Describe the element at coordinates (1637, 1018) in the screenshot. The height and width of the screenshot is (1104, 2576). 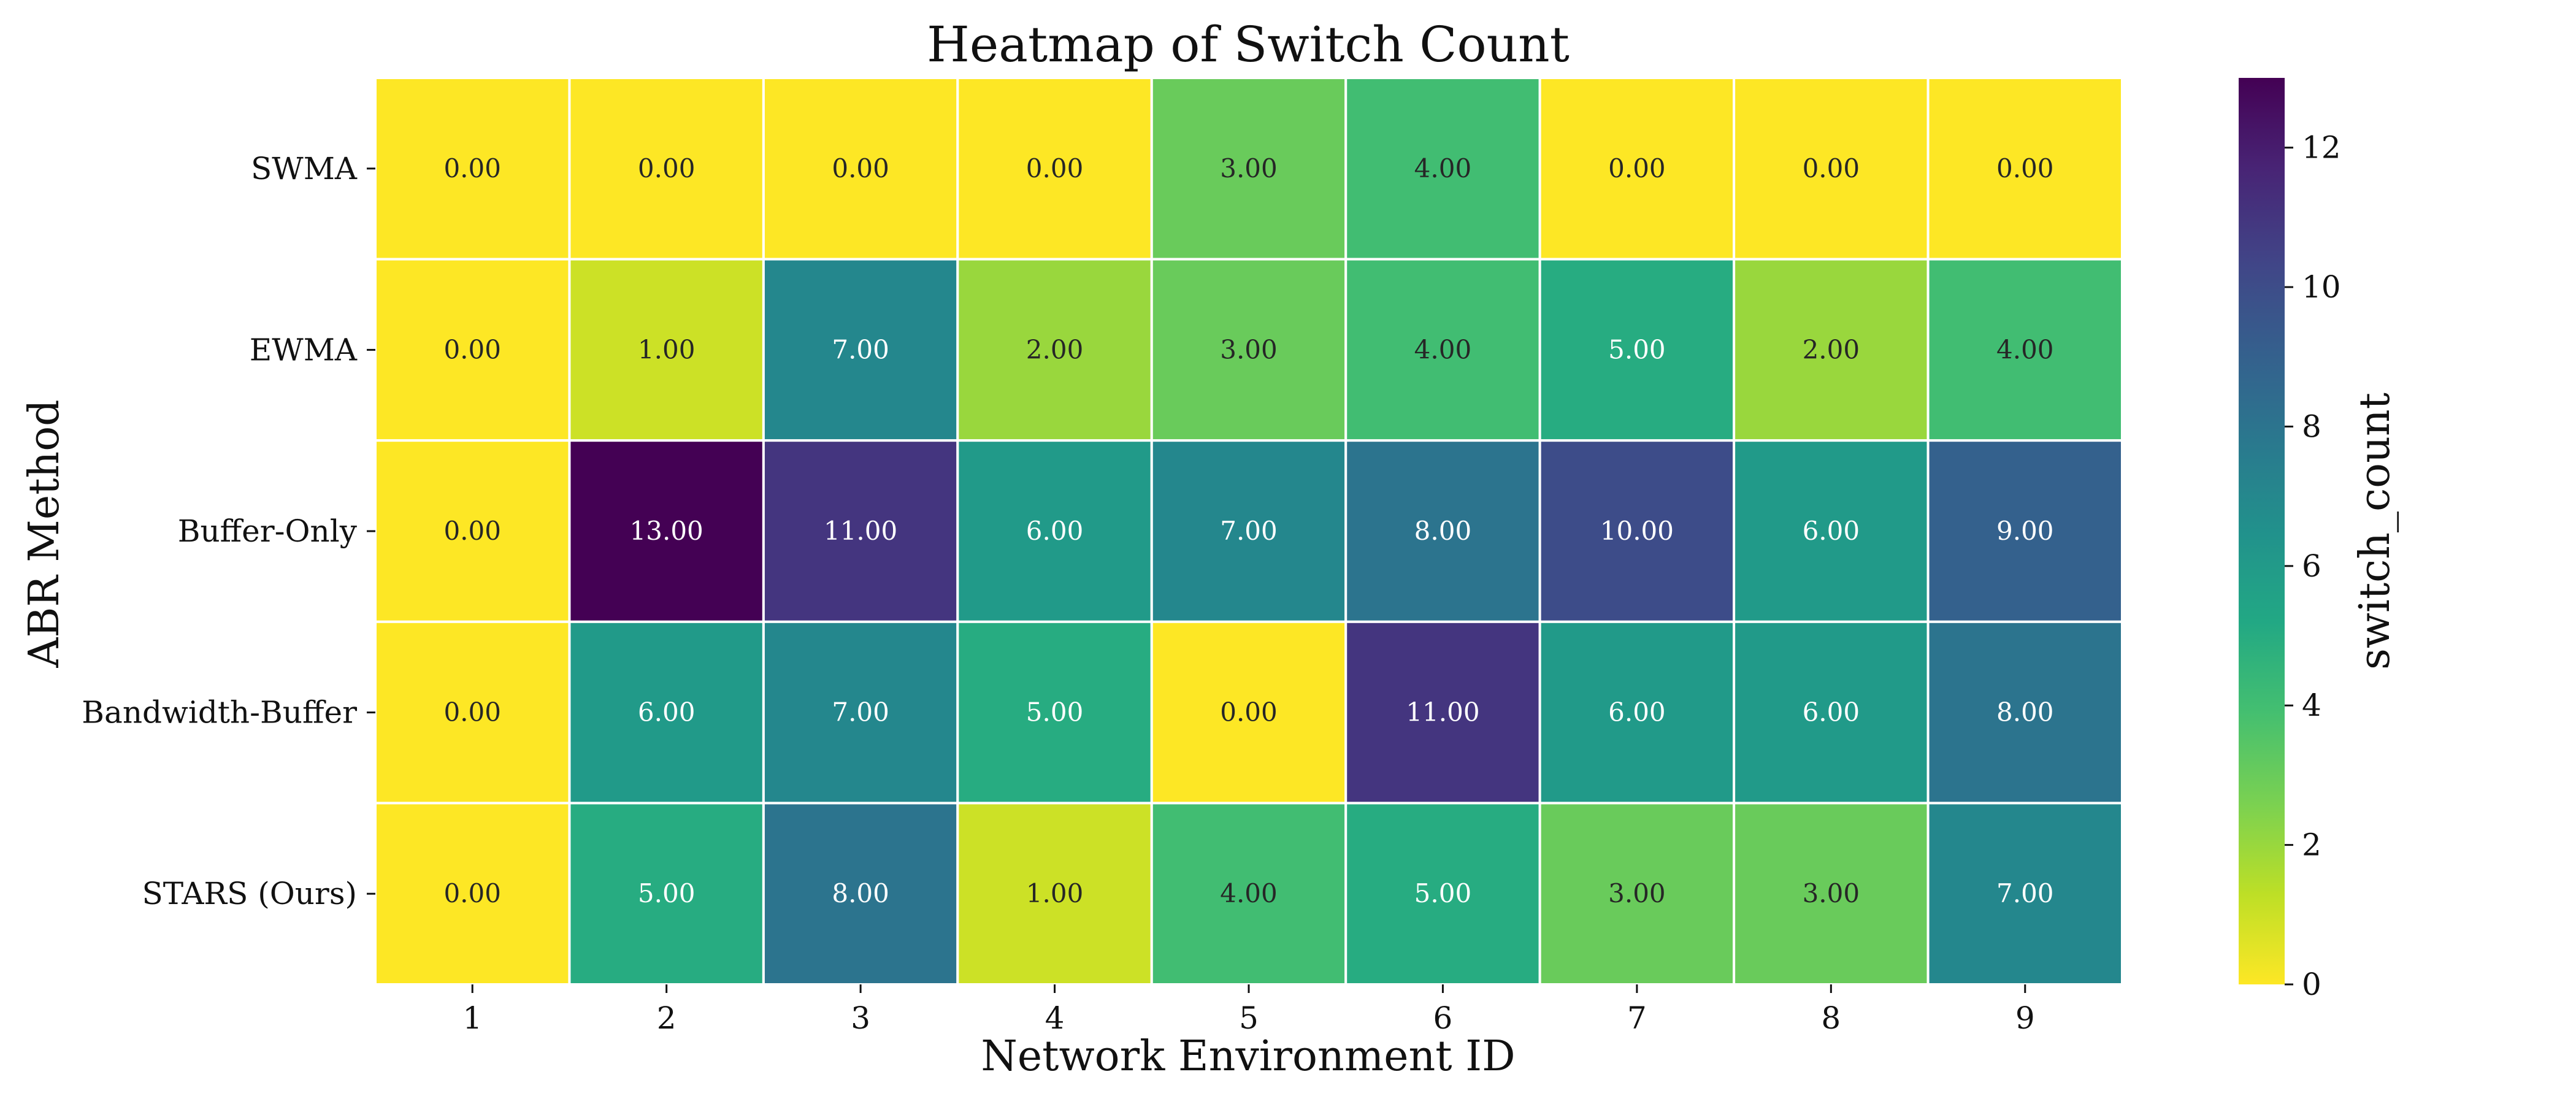
I see `x-tick-label: 7` at that location.